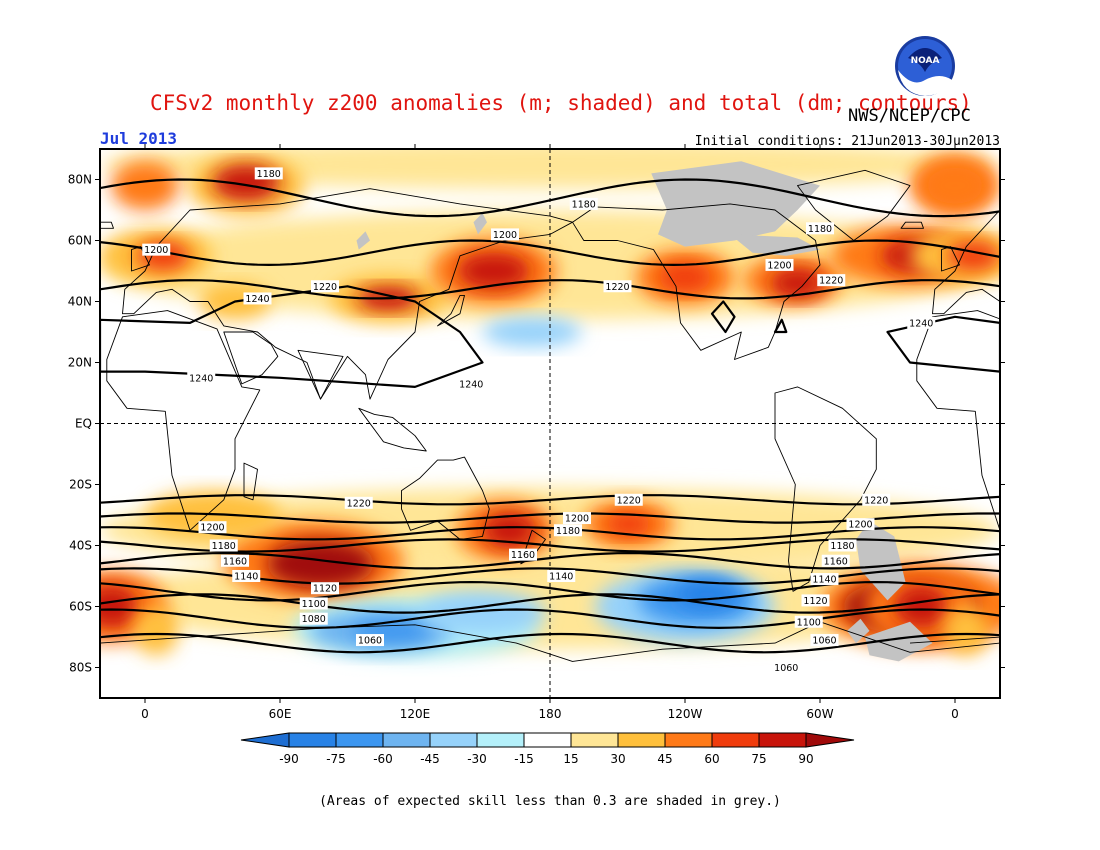 This screenshot has width=1100, height=850. I want to click on colorbar-label: 30, so click(617, 759).